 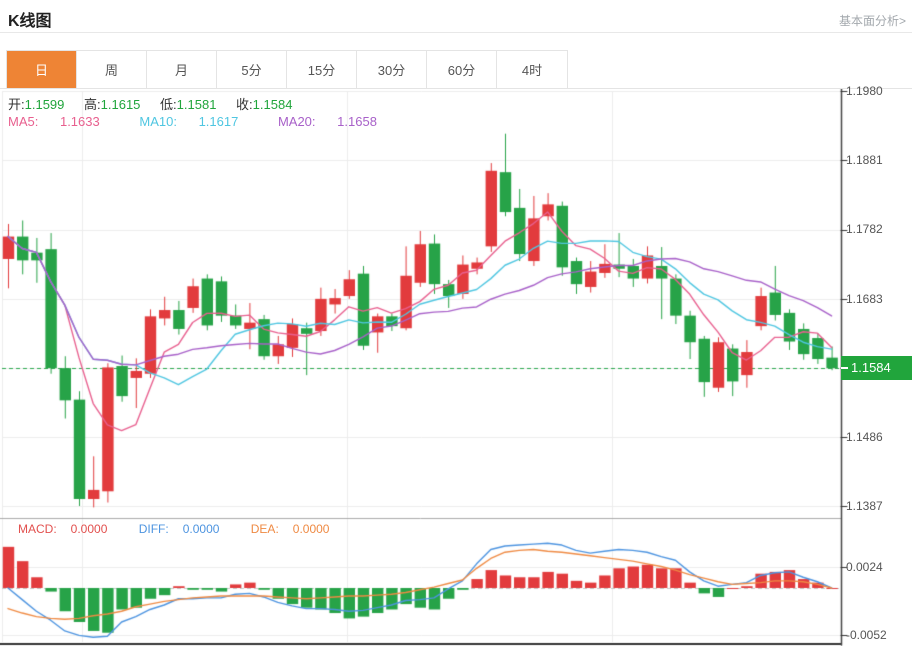 What do you see at coordinates (327, 121) in the screenshot?
I see `ma20-readout: MA20: 1.1658` at bounding box center [327, 121].